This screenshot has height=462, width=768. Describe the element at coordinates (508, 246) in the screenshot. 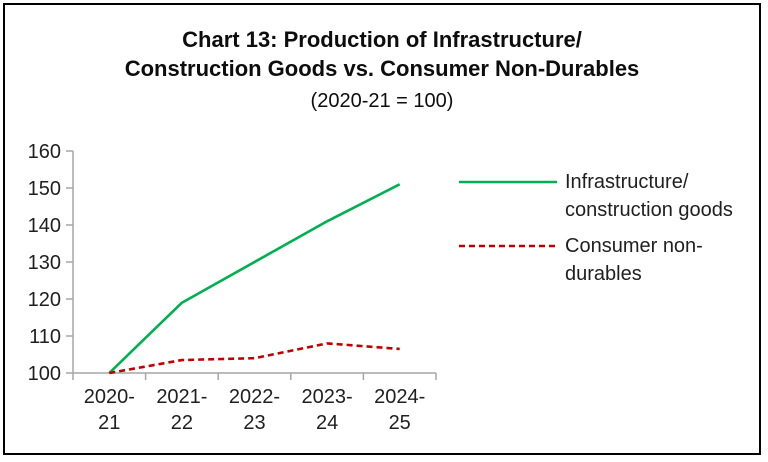

I see `legend-line-swatch-dashed` at that location.